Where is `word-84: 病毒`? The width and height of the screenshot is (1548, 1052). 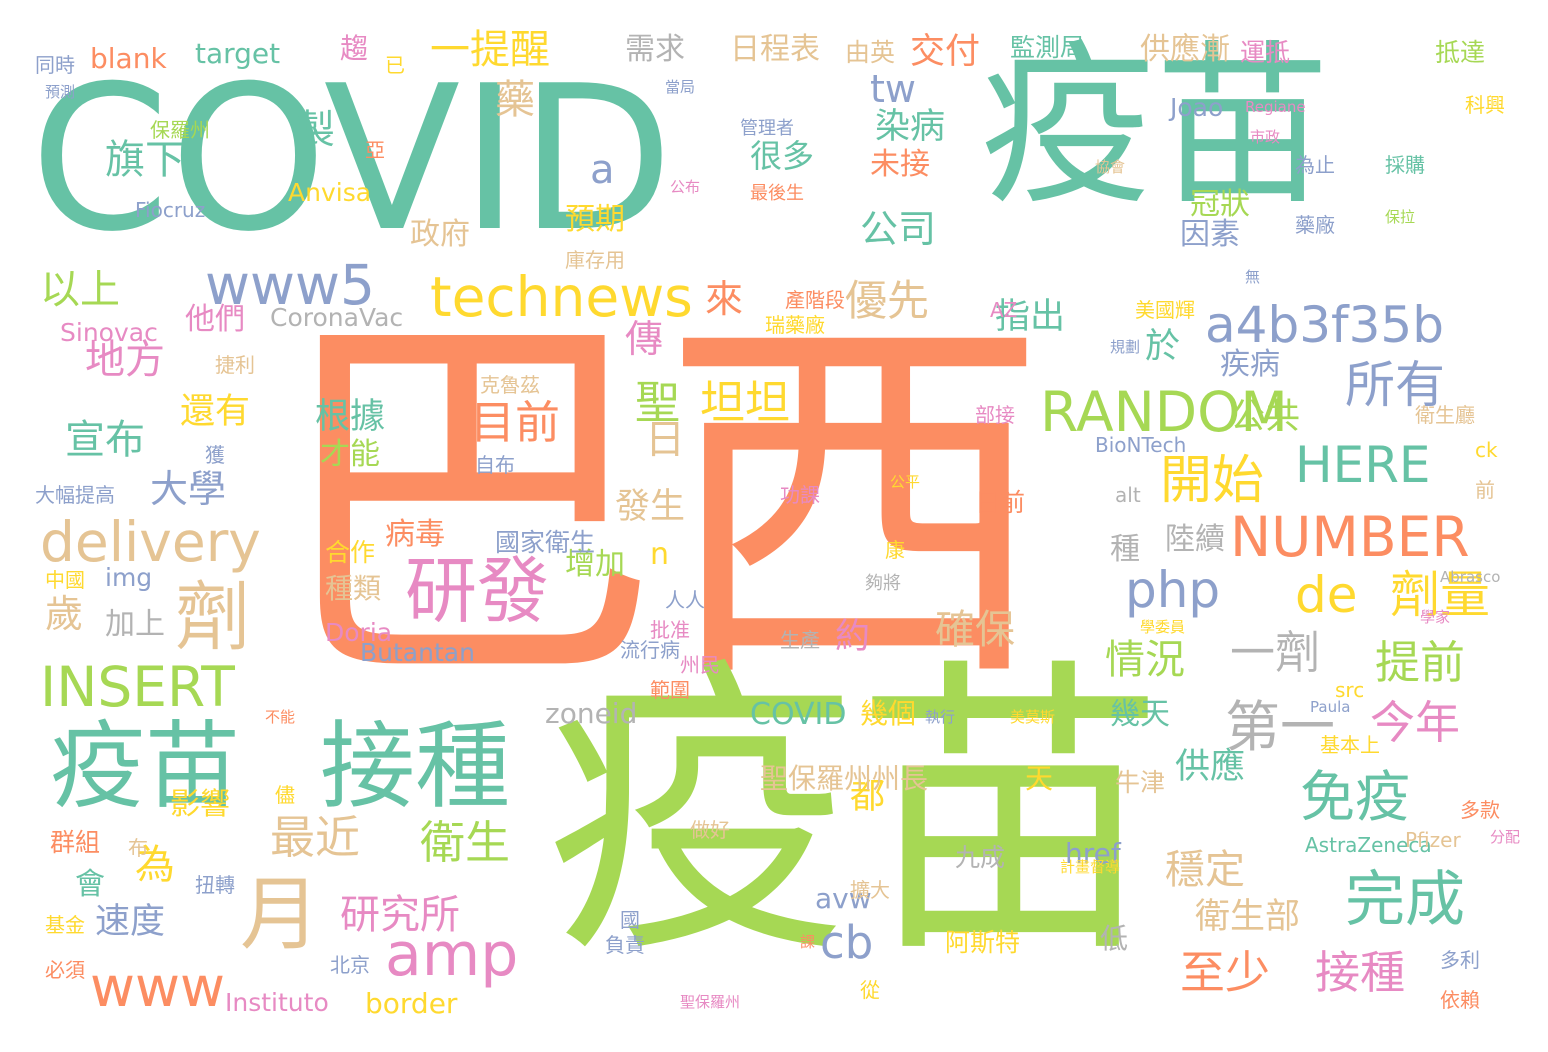 word-84: 病毒 is located at coordinates (415, 534).